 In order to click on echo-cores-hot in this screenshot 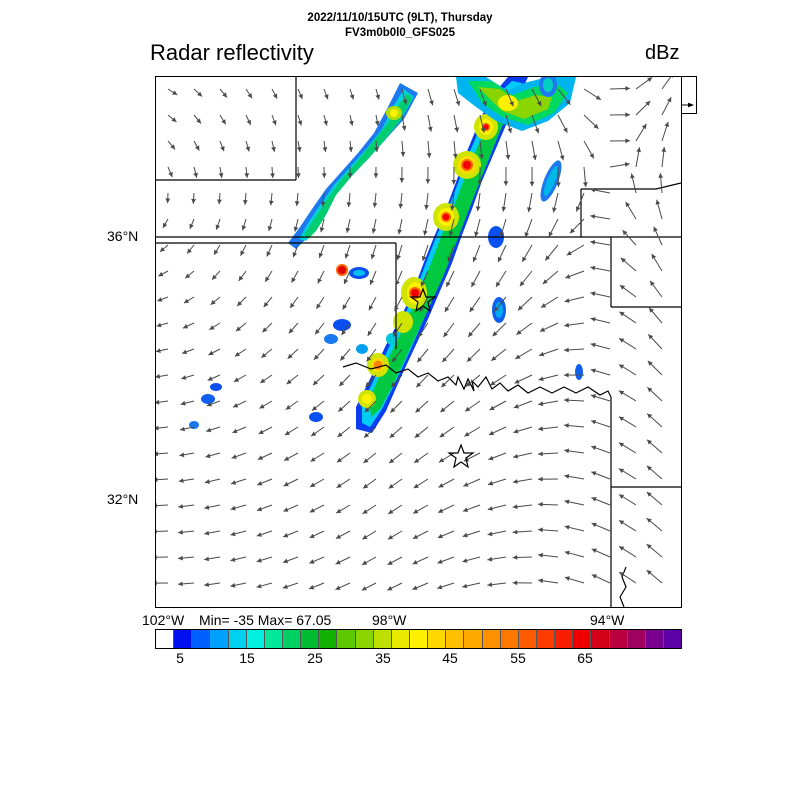, I will do `click(413, 246)`.